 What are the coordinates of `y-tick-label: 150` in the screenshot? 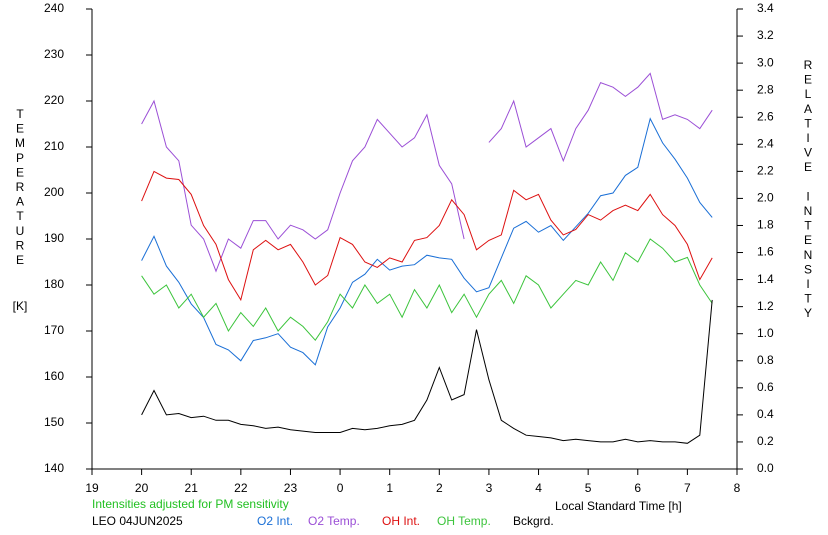 It's located at (54, 422).